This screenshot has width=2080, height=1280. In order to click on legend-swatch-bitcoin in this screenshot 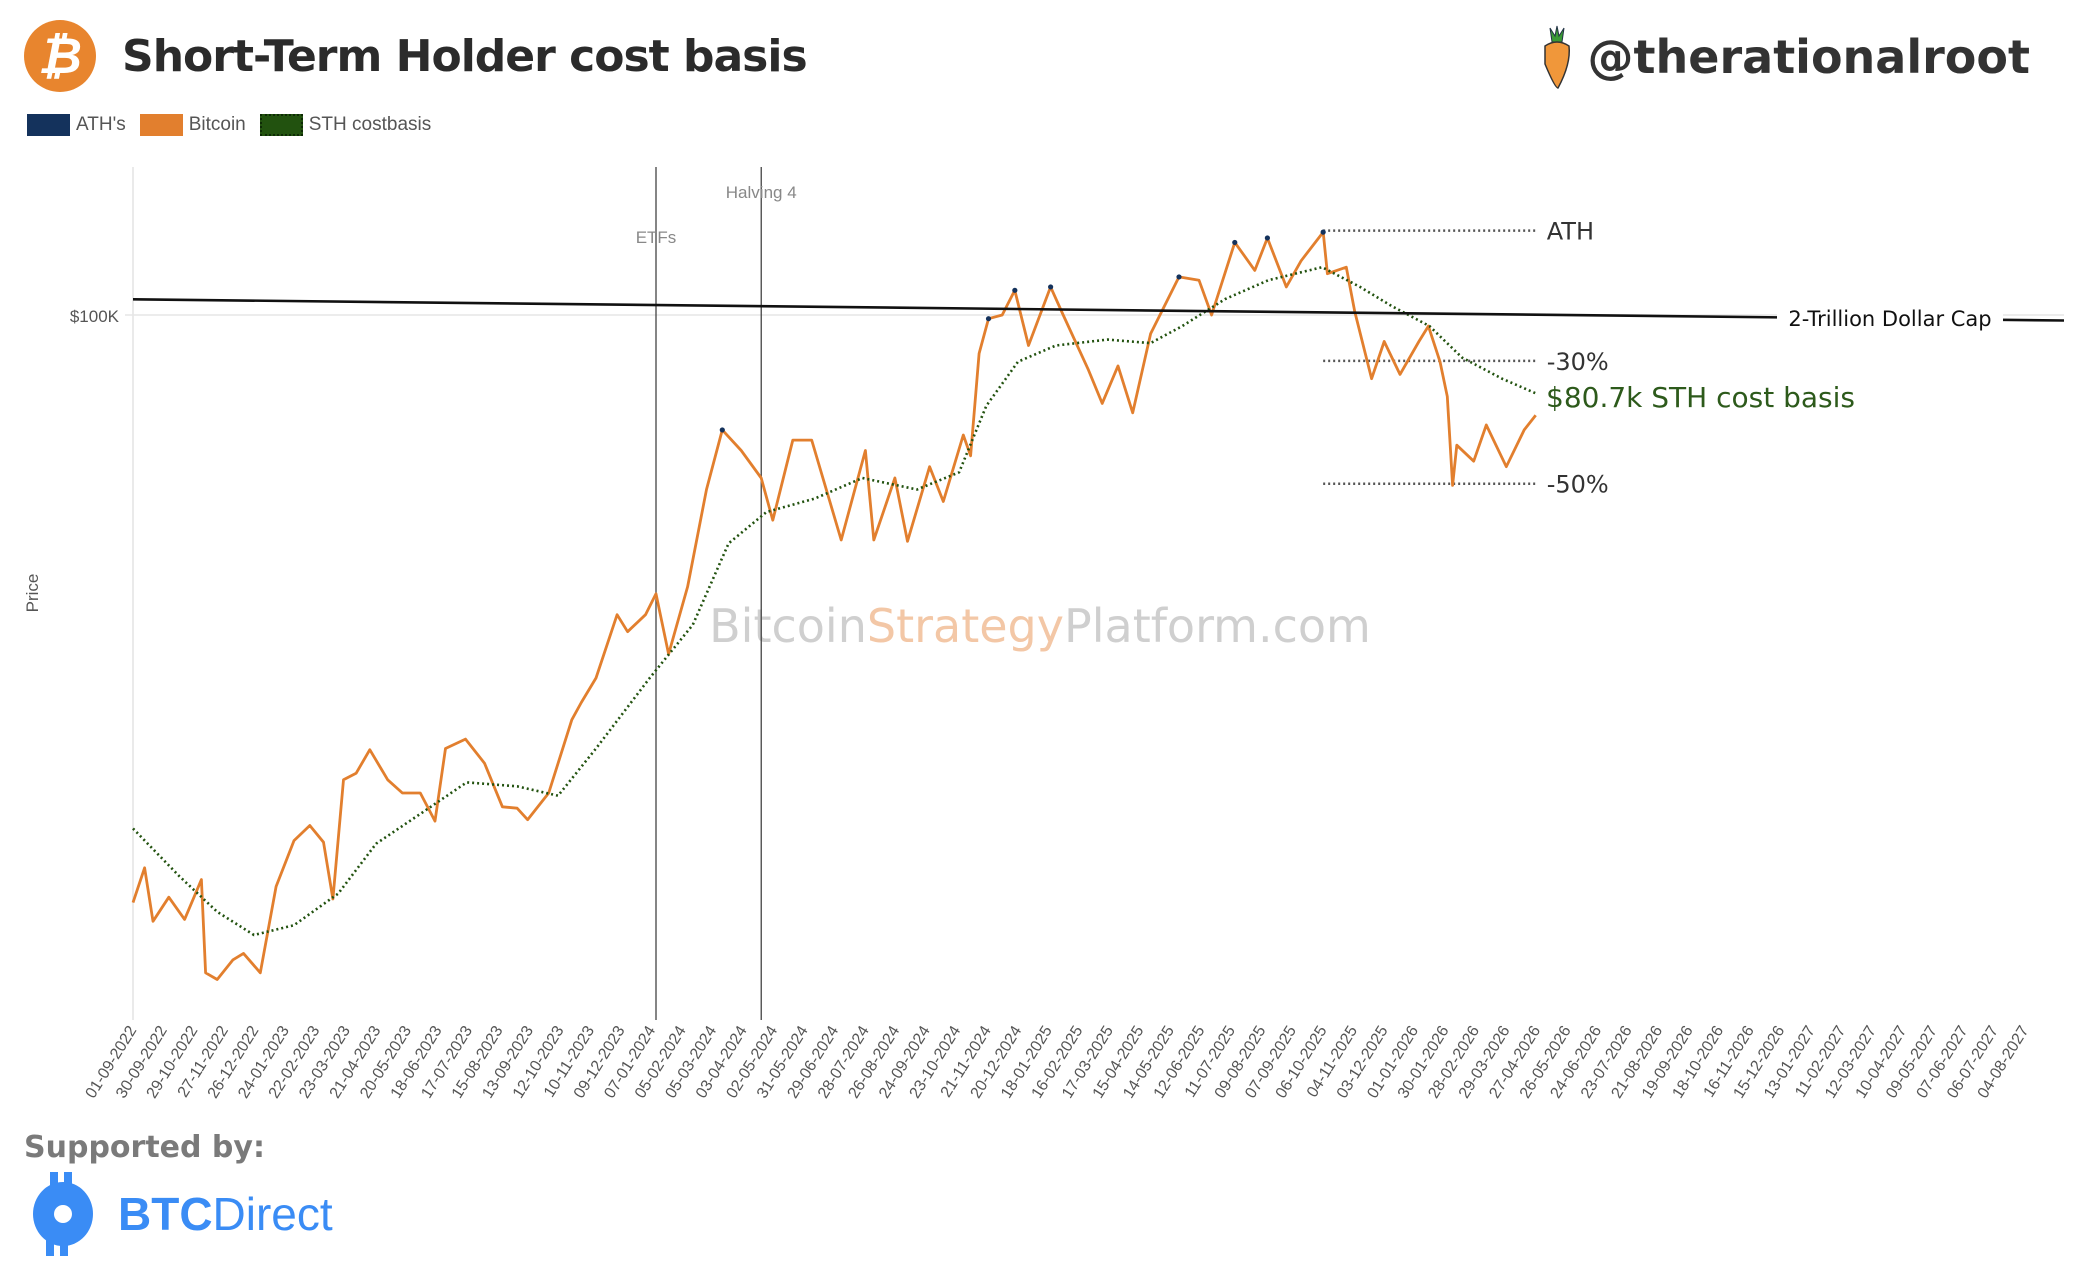, I will do `click(161, 125)`.